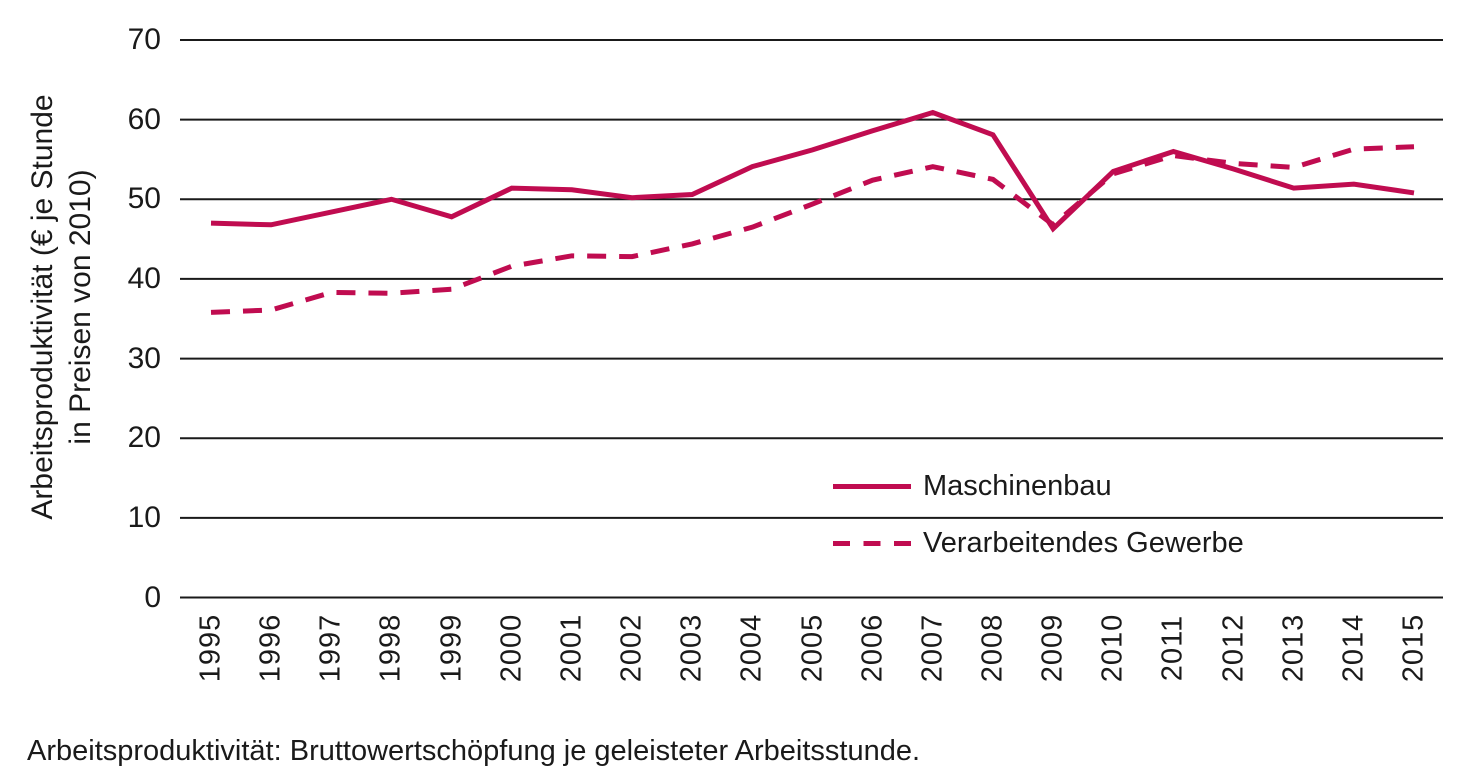 The height and width of the screenshot is (776, 1475). I want to click on x-tick-label-2015: 2015, so click(1413, 648).